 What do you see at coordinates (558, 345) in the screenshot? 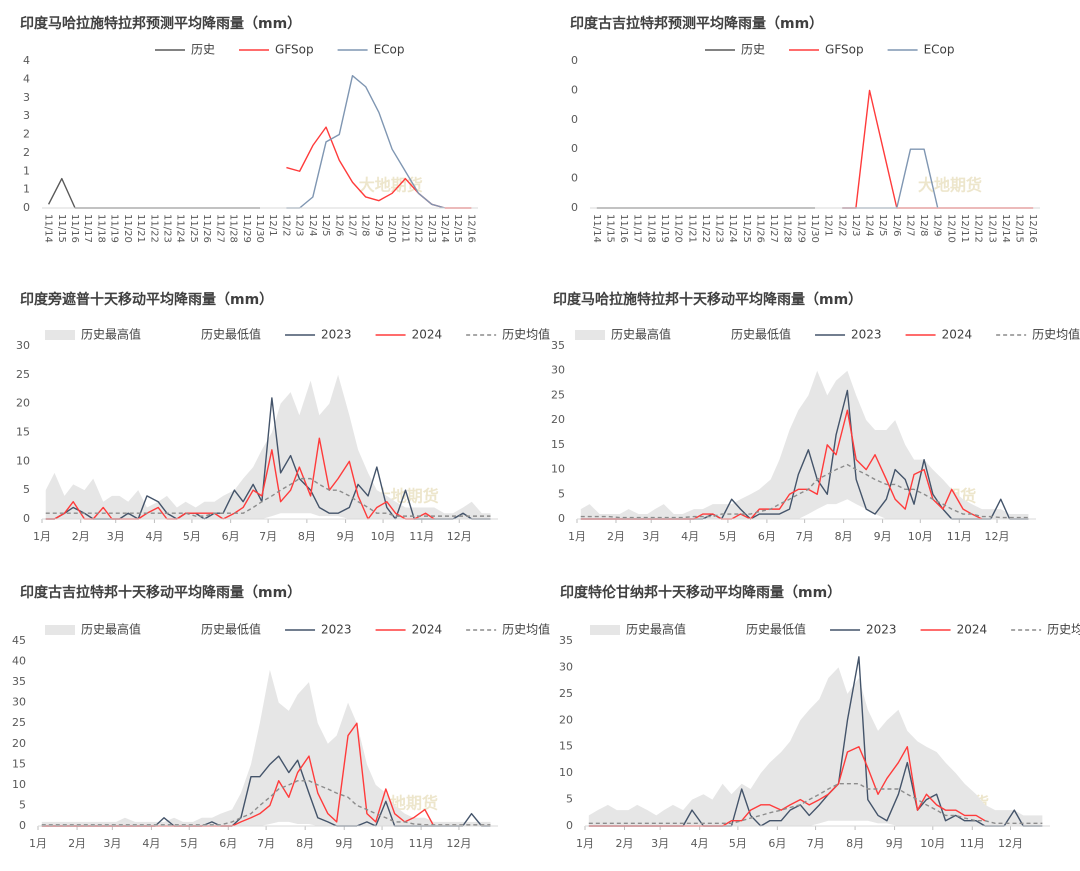
I see `y-tick-label: 35` at bounding box center [558, 345].